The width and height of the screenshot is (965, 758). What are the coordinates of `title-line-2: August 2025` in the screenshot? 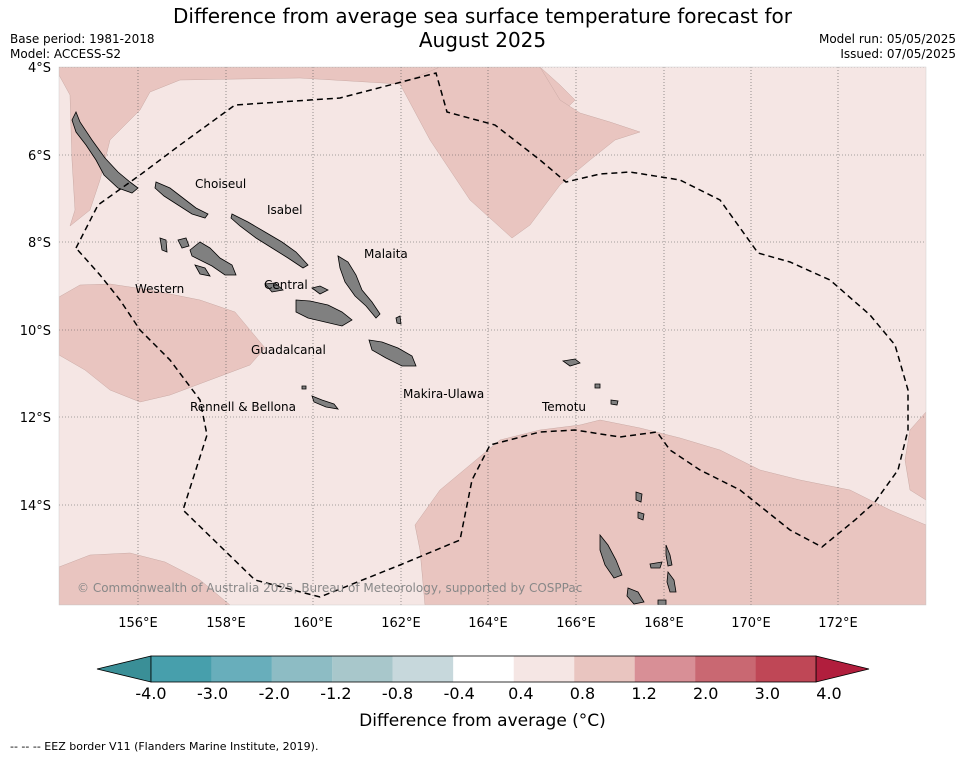 It's located at (482, 40).